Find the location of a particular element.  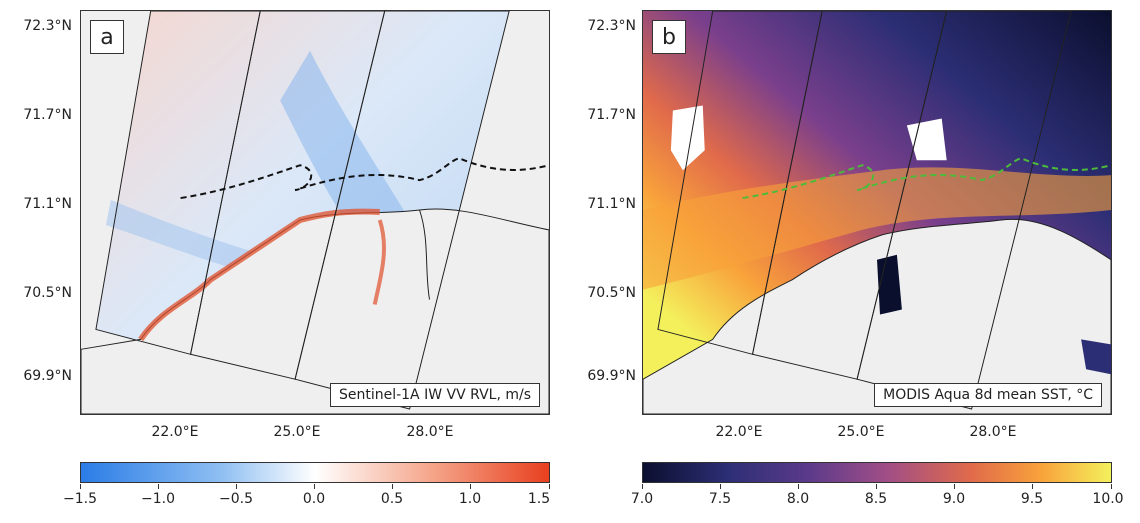

colorbar-sst is located at coordinates (877, 472).